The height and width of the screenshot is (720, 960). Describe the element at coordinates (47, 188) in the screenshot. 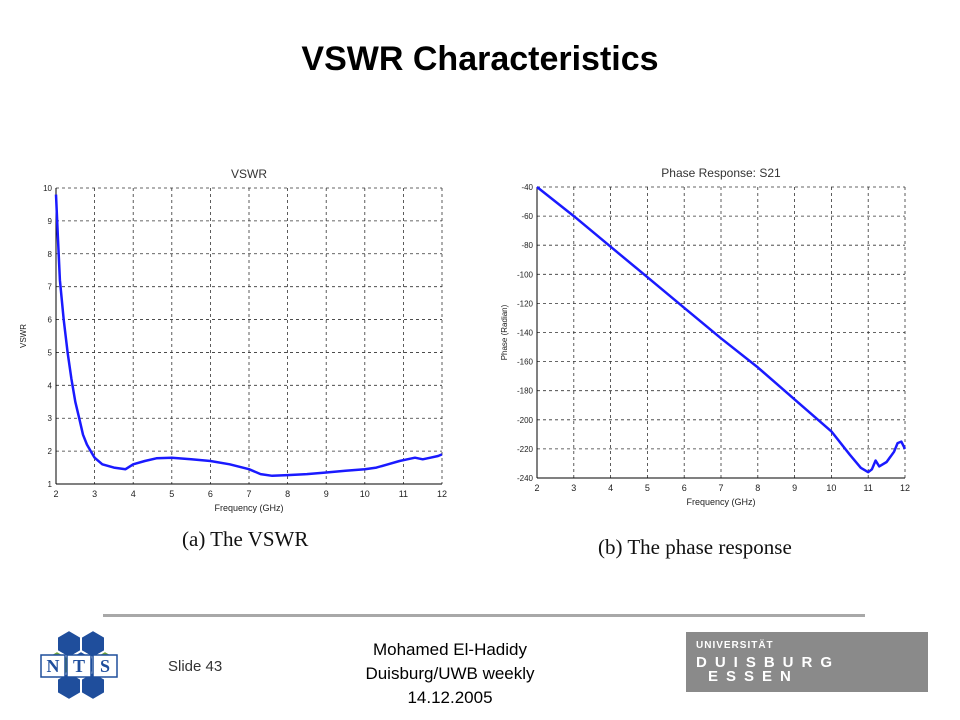

I see `vswr-y-tick-label: 10` at that location.